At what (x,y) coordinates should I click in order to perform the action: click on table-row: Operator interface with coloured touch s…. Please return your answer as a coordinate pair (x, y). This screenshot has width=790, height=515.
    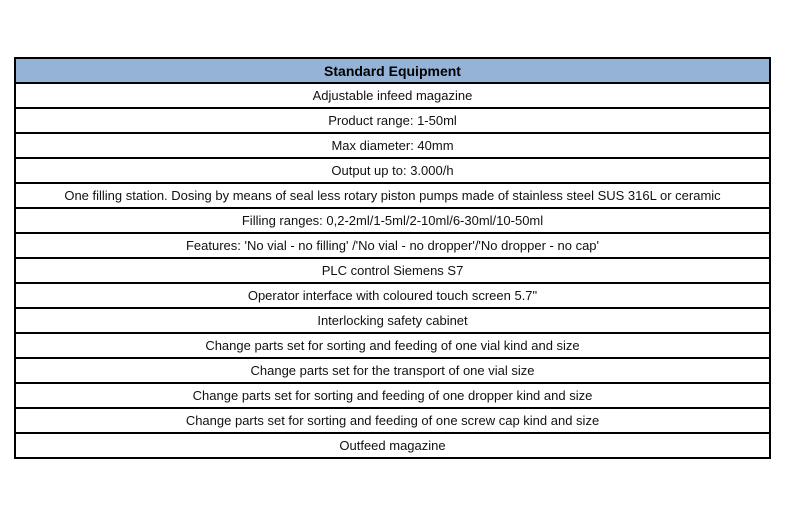
    Looking at the image, I should click on (392, 295).